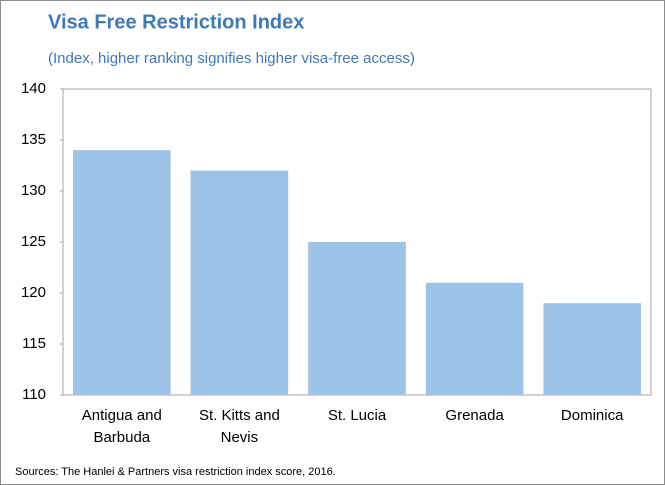 This screenshot has width=665, height=485. Describe the element at coordinates (33, 88) in the screenshot. I see `y-tick-label: 140` at that location.